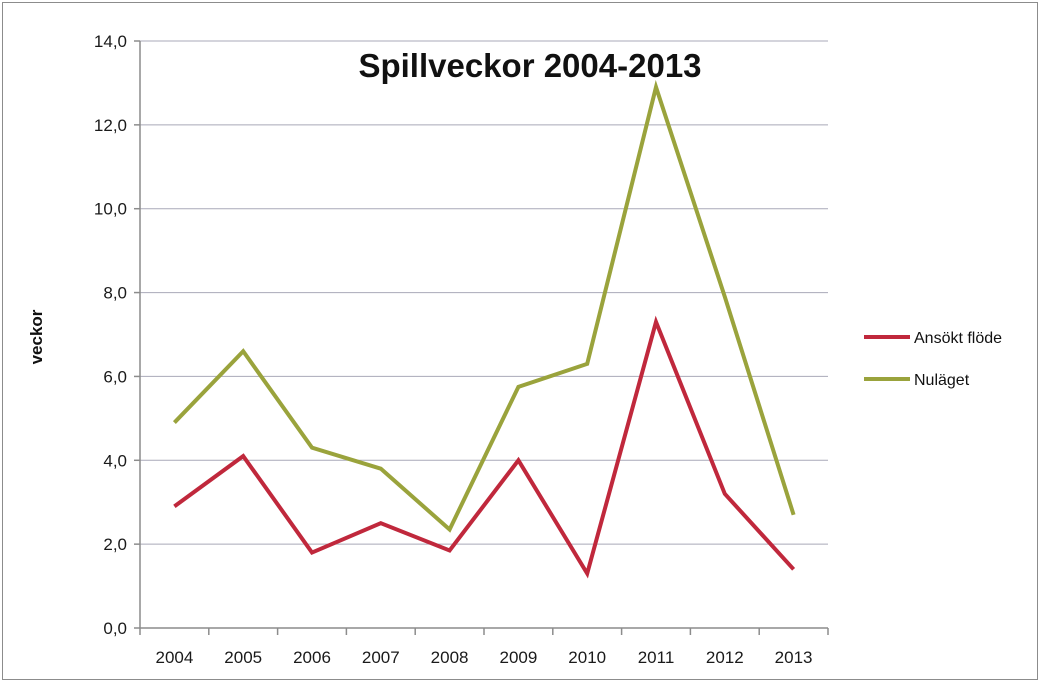 Image resolution: width=1043 pixels, height=684 pixels. What do you see at coordinates (115, 293) in the screenshot?
I see `y-tick-label: 8,0` at bounding box center [115, 293].